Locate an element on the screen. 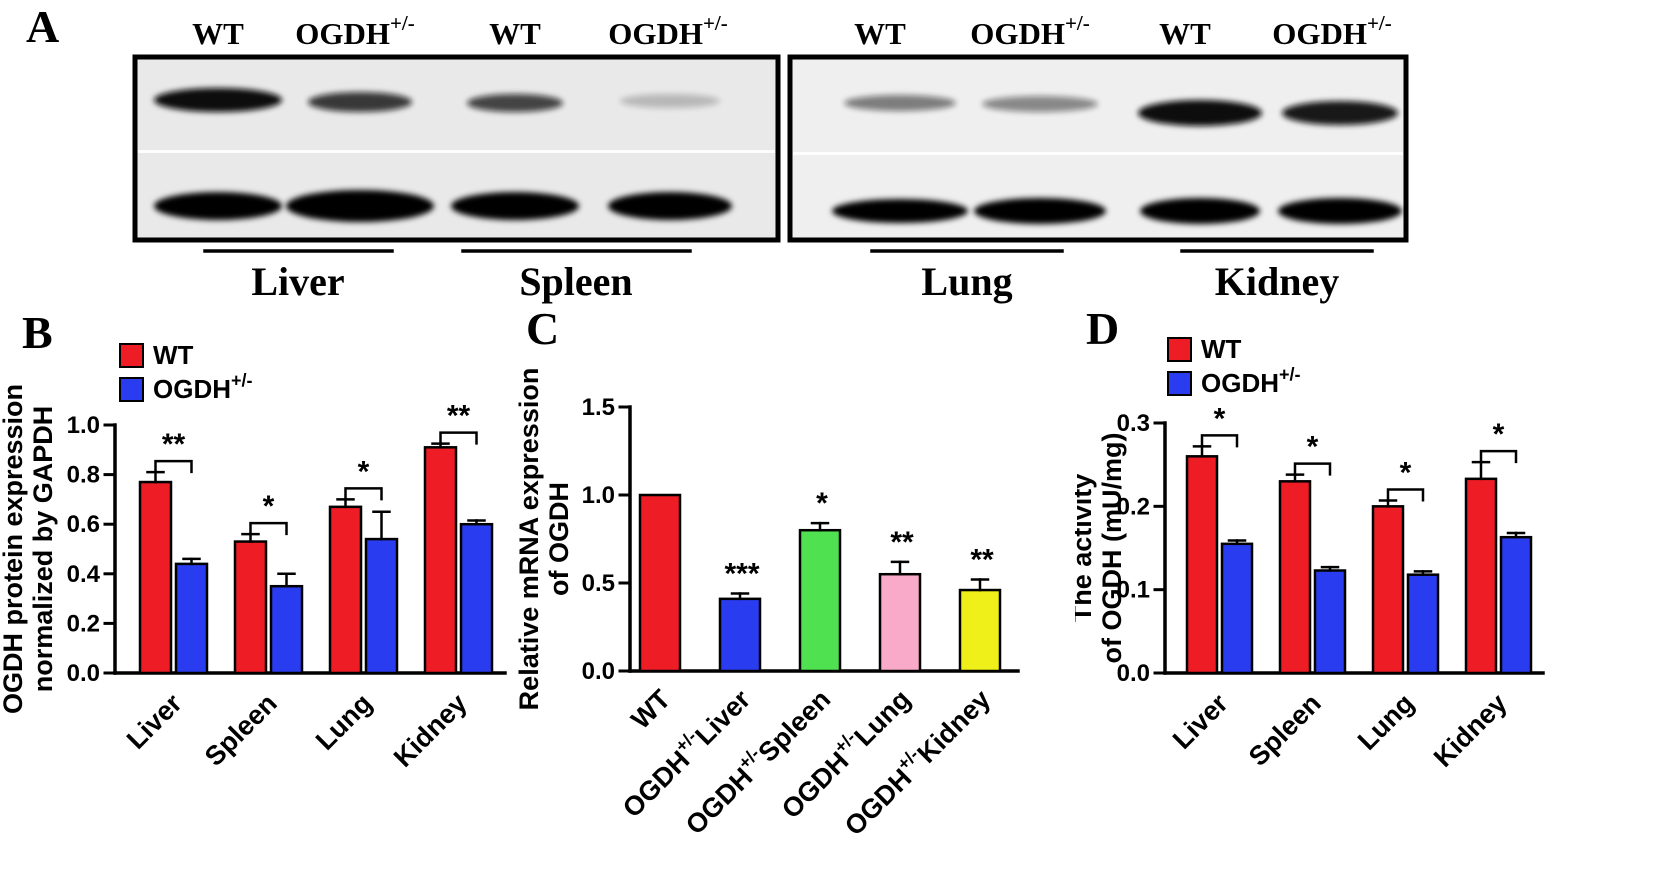  y-tick-label: 0.4 is located at coordinates (84, 574).